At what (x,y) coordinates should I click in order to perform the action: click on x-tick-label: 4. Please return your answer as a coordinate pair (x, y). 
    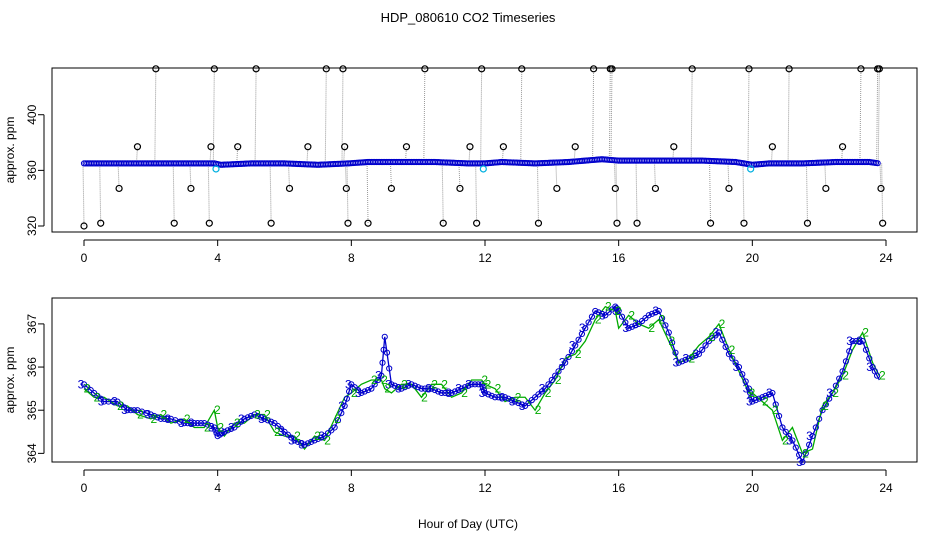
    Looking at the image, I should click on (217, 488).